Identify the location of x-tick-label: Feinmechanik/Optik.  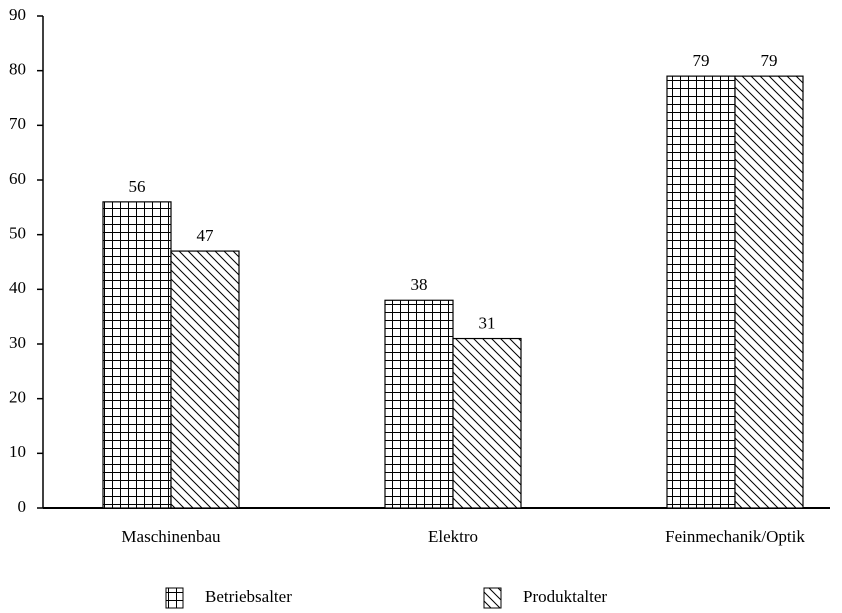
(735, 536).